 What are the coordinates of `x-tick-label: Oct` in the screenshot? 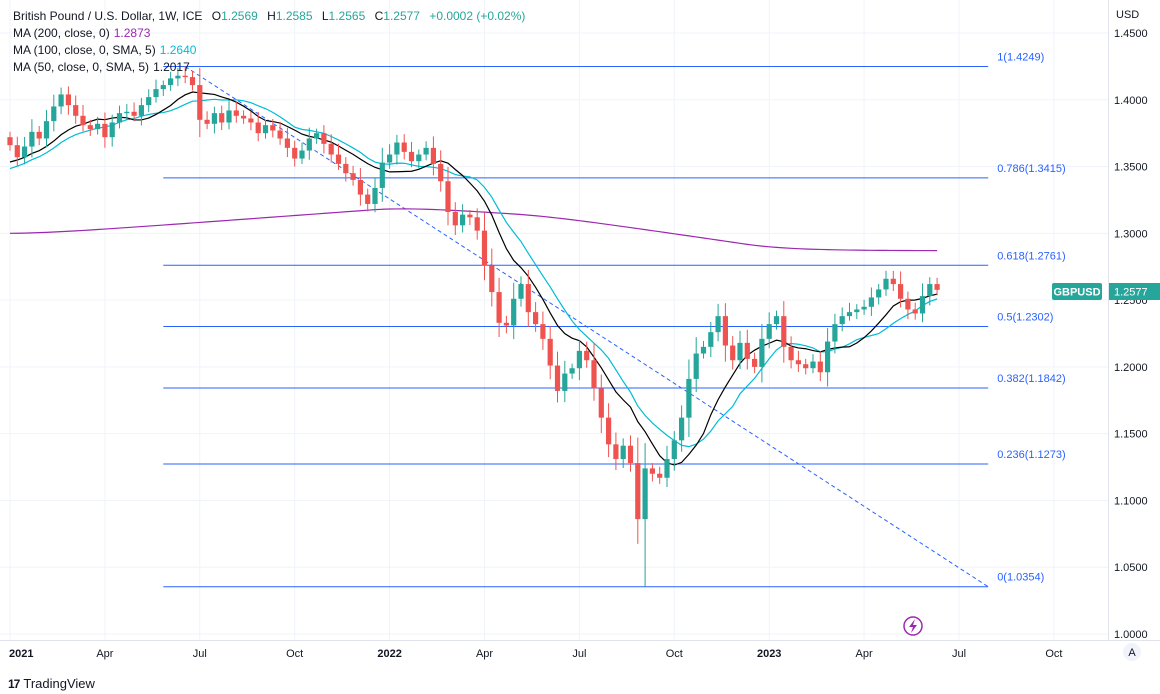 It's located at (674, 654).